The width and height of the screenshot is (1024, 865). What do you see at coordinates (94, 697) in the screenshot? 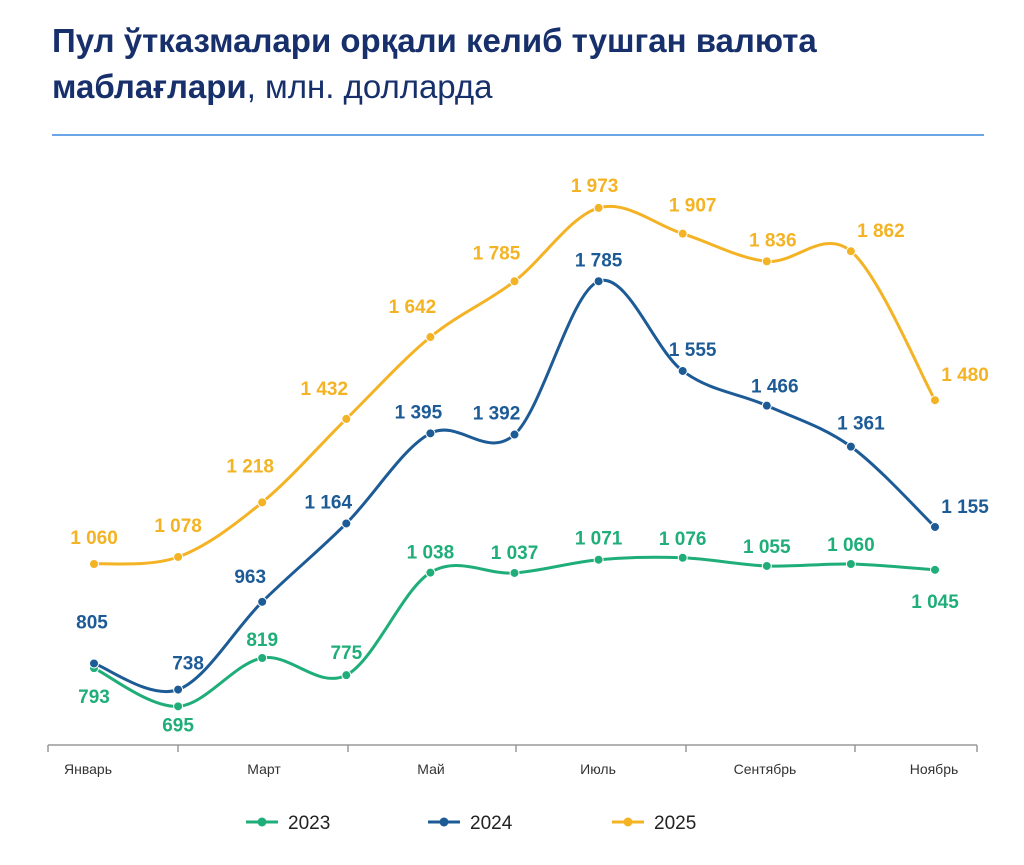
I see `data-label: 793` at bounding box center [94, 697].